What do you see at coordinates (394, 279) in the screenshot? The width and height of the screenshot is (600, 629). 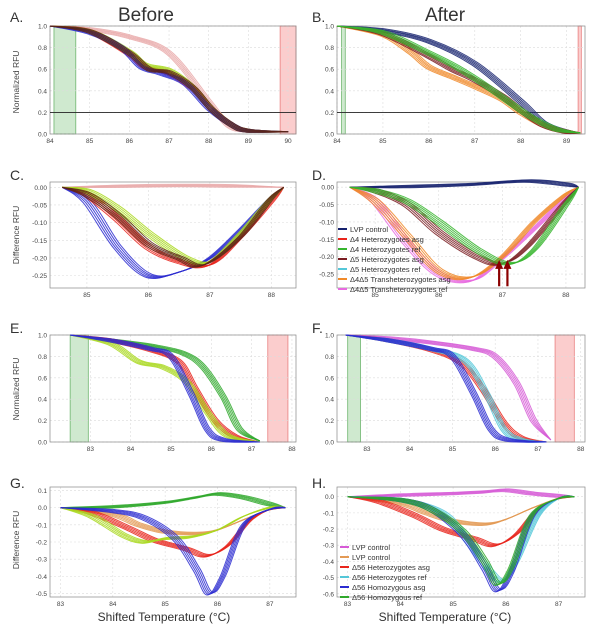 I see `legend-item-trans-asg: Δ4Δ5 Transheterozygotes asg` at bounding box center [394, 279].